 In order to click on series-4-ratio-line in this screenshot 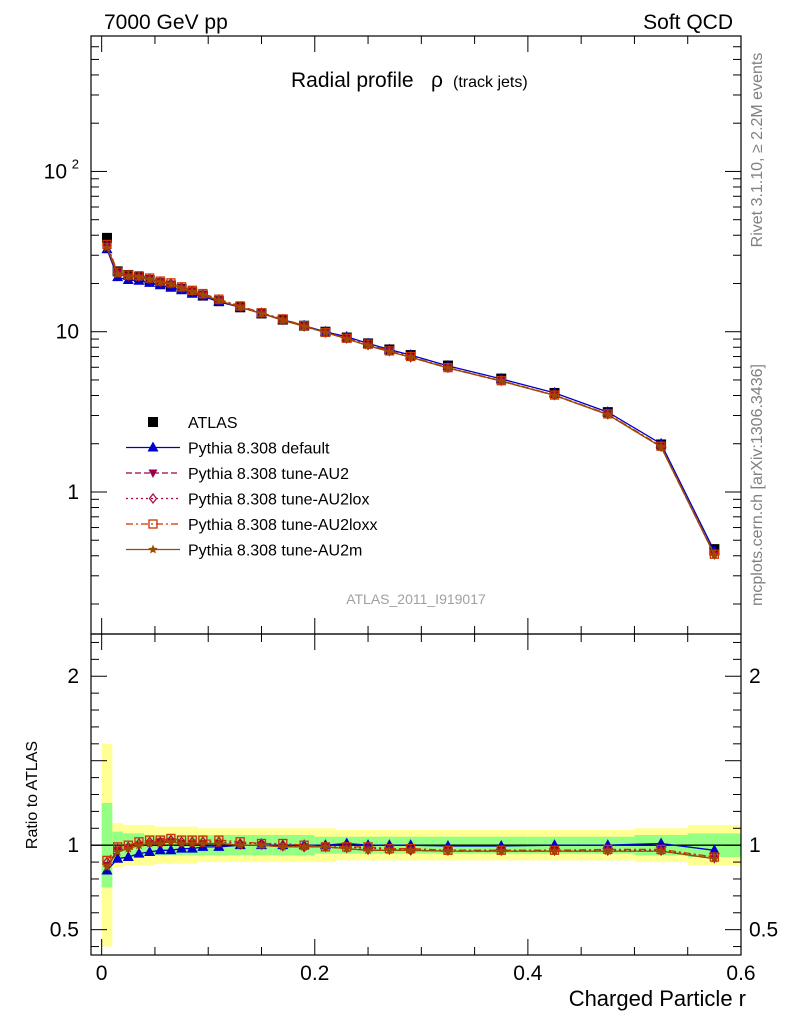, I will do `click(410, 849)`.